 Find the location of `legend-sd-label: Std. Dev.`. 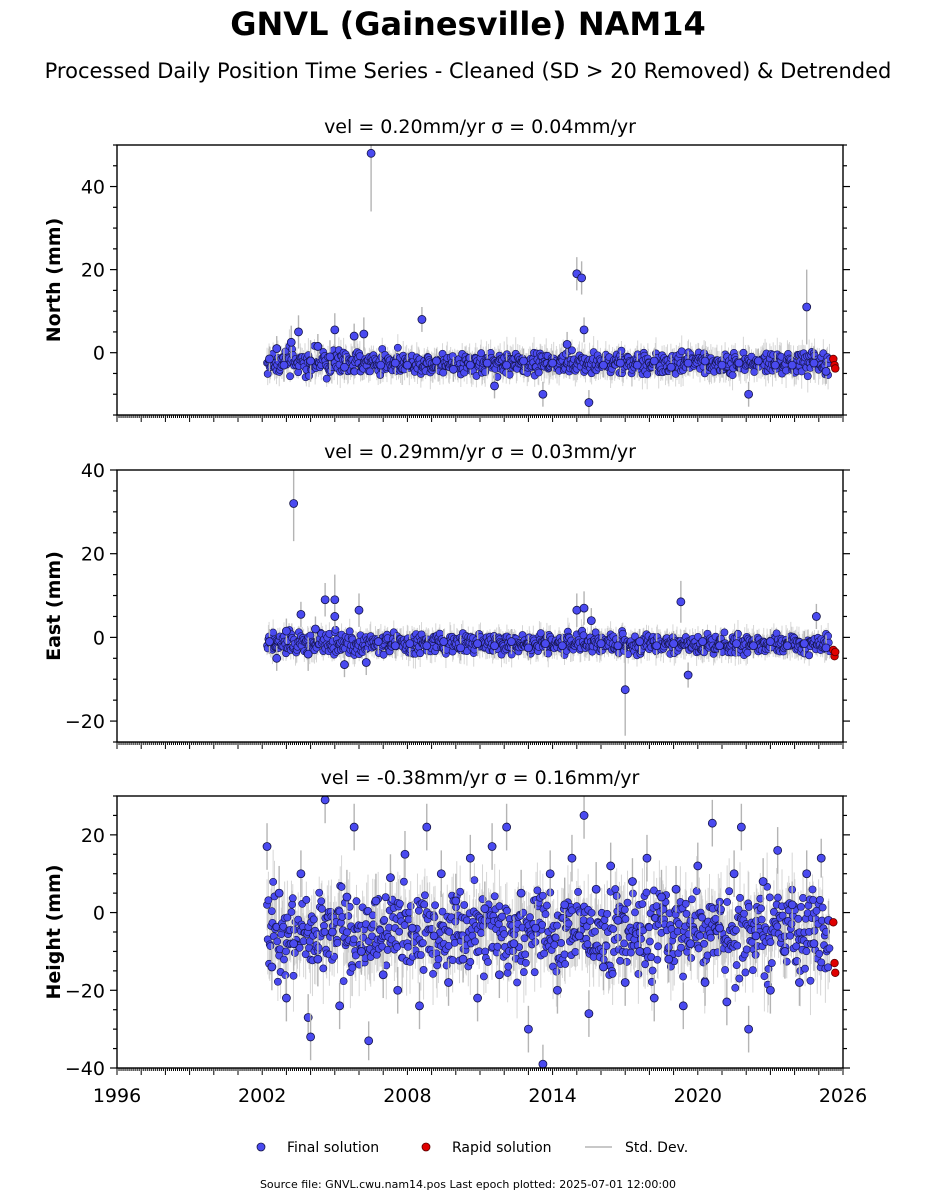

legend-sd-label: Std. Dev. is located at coordinates (656, 1148).